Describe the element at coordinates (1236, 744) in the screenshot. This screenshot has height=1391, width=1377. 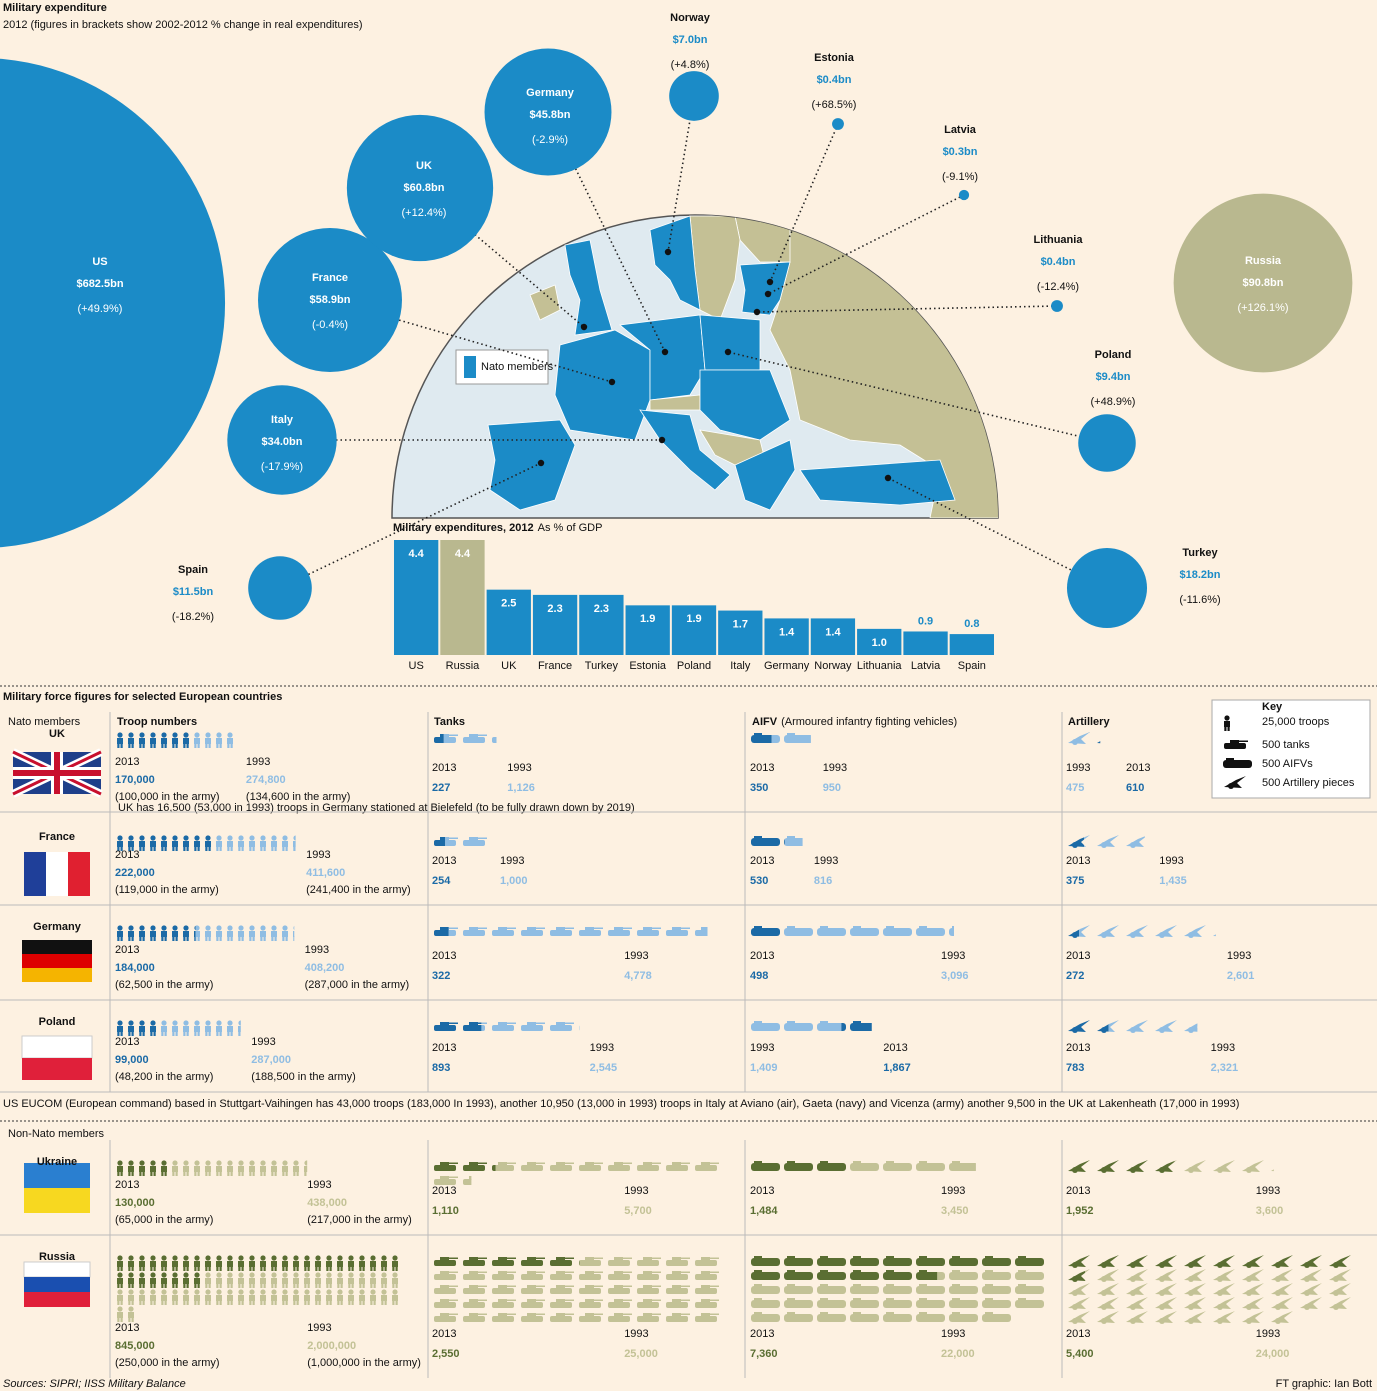
I see `key-icon` at that location.